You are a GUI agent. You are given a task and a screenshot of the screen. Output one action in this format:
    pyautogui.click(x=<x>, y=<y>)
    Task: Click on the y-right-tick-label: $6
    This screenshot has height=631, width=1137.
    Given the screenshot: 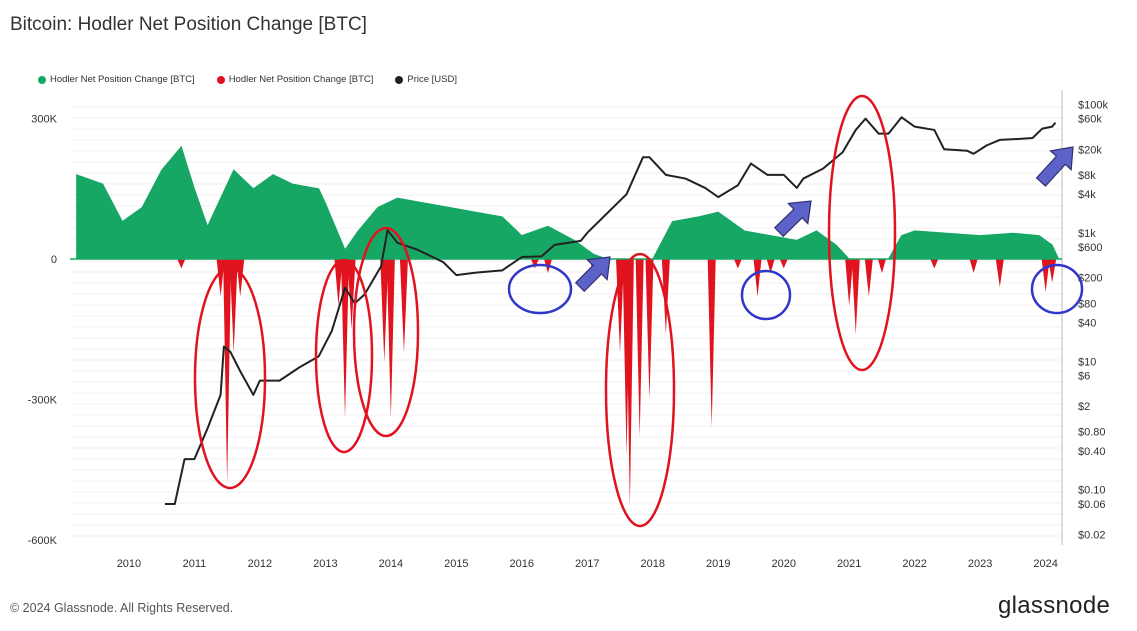 What is the action you would take?
    pyautogui.click(x=1084, y=377)
    